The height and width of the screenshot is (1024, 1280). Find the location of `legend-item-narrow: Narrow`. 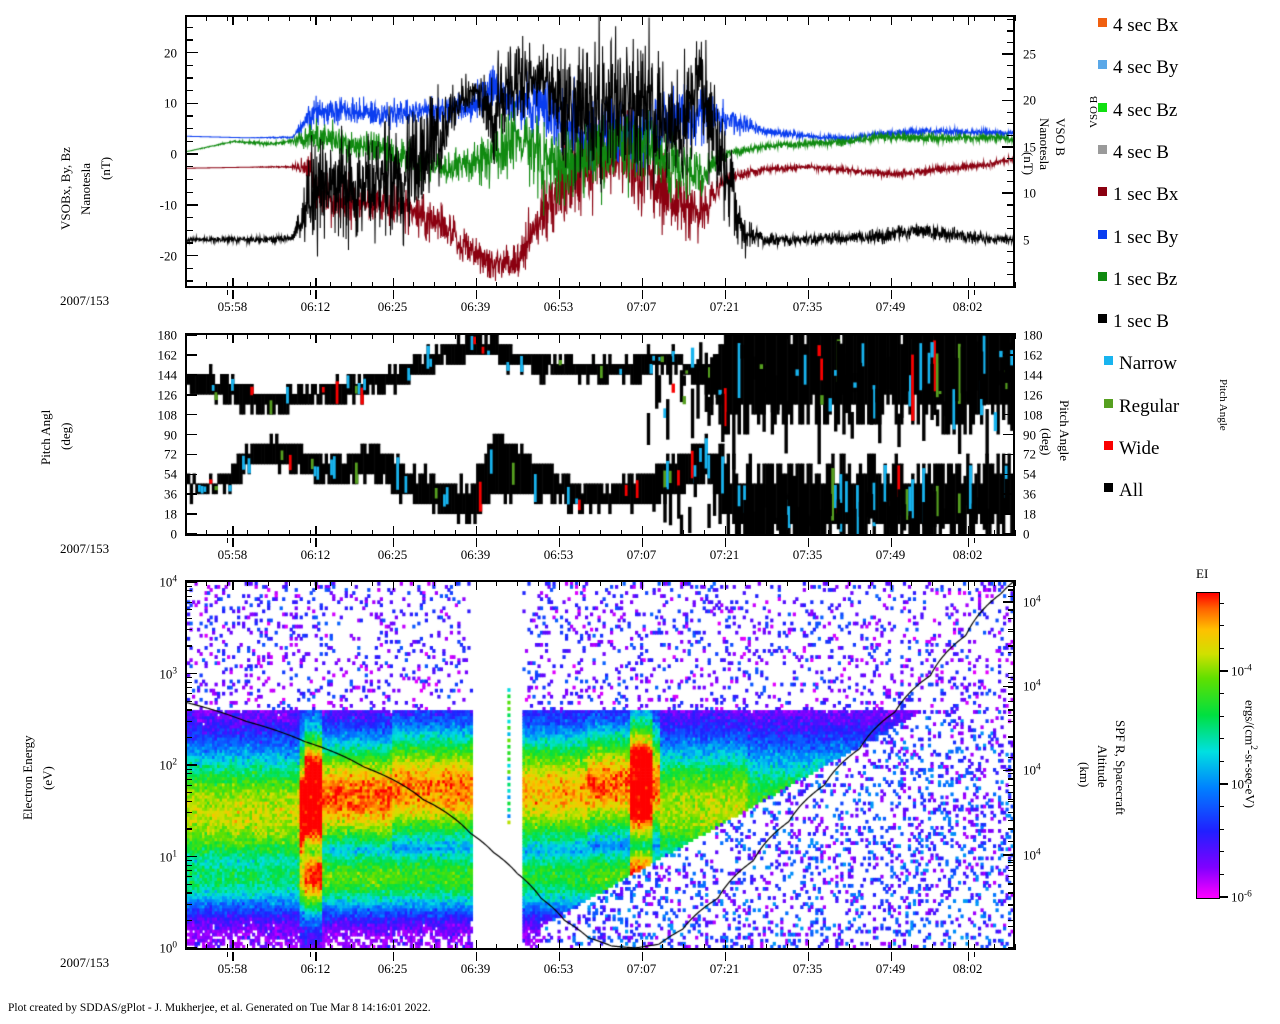

legend-item-narrow: Narrow is located at coordinates (1140, 363).